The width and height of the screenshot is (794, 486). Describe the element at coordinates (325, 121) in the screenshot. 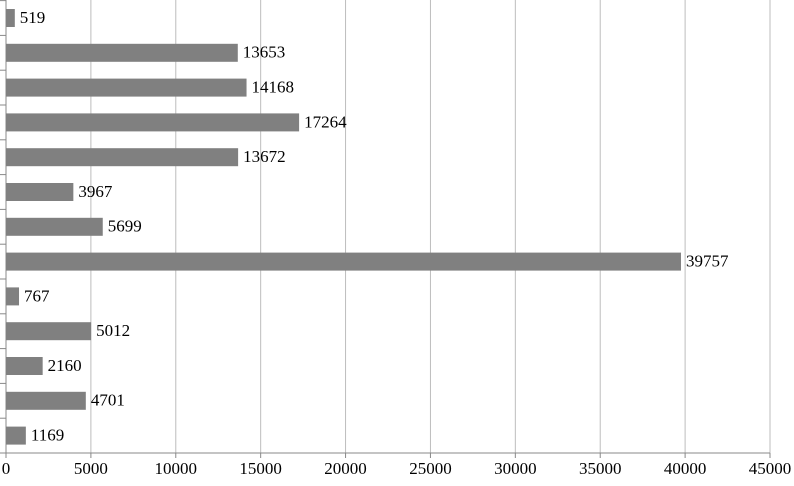

I see `data-label: 17264` at that location.